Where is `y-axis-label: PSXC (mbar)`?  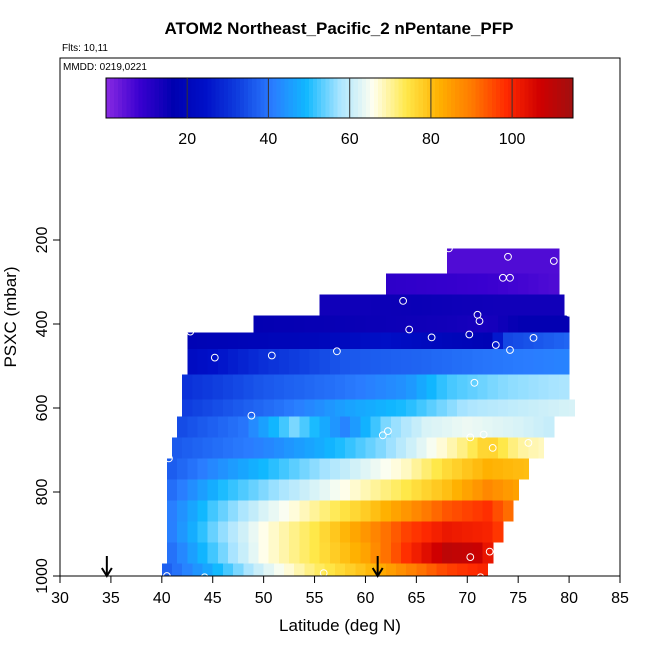 y-axis-label: PSXC (mbar) is located at coordinates (10, 316).